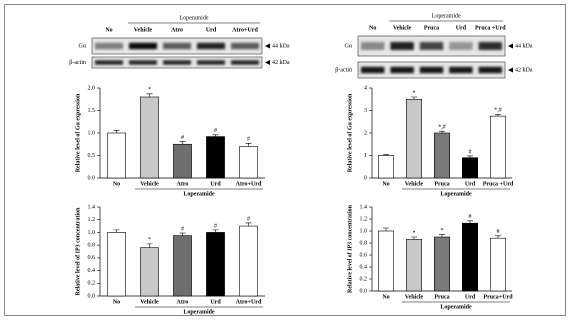 This screenshot has height=321, width=571. Describe the element at coordinates (365, 88) in the screenshot. I see `y-tick-label: 4` at that location.